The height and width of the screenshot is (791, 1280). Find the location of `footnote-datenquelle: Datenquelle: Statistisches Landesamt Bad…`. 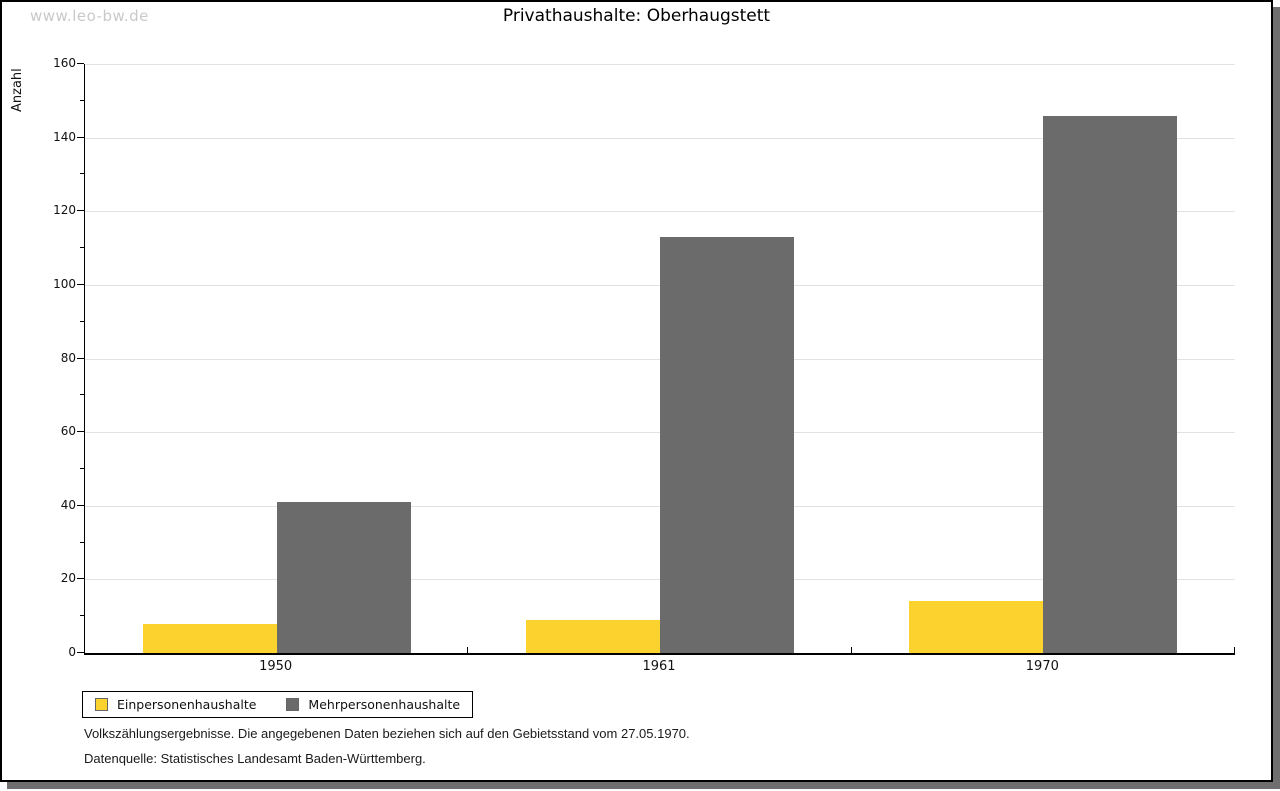

footnote-datenquelle: Datenquelle: Statistisches Landesamt Bad… is located at coordinates (255, 758).